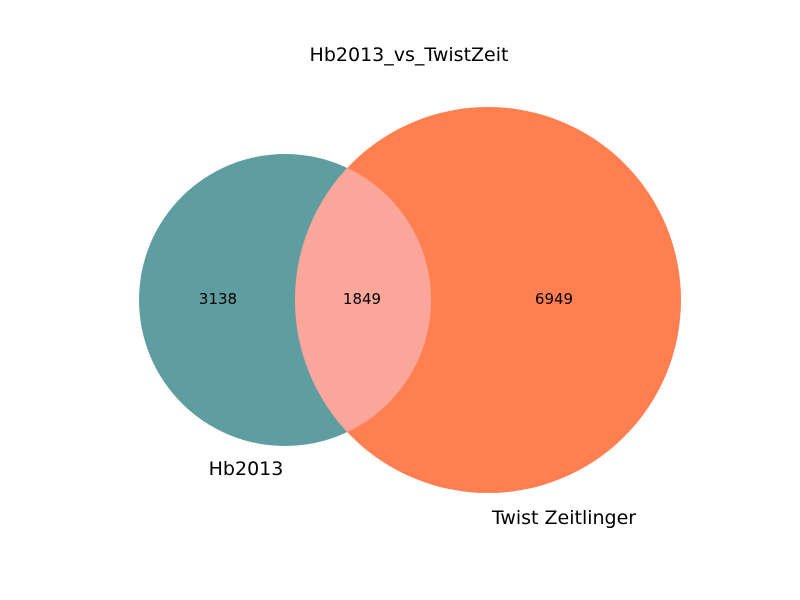 The image size is (800, 600). I want to click on set-b-label: Twist Zeitlinger, so click(563, 518).